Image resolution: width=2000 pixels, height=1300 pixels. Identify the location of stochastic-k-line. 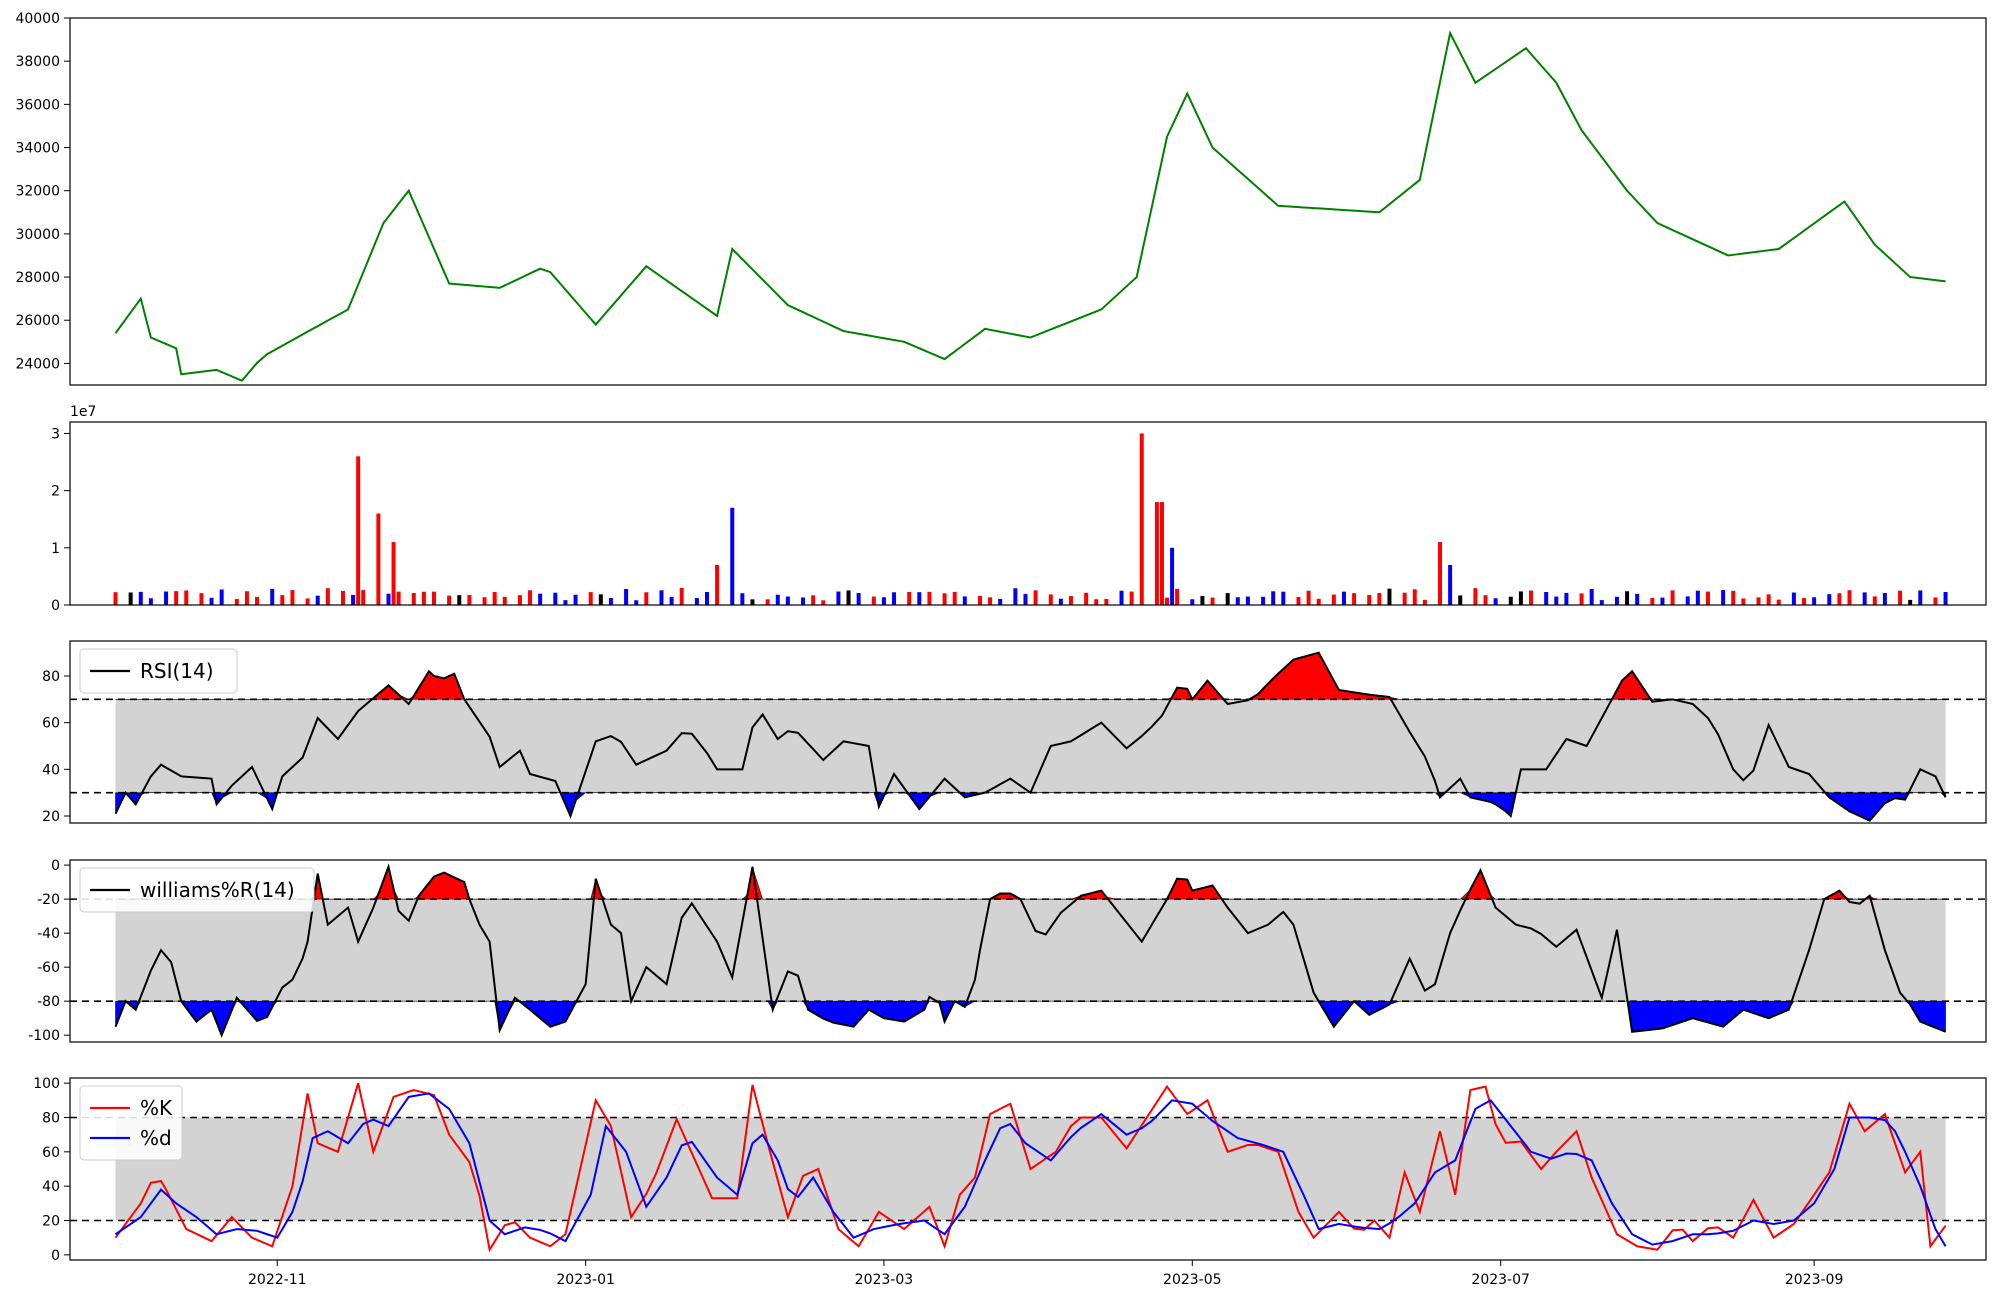
(1030, 1167).